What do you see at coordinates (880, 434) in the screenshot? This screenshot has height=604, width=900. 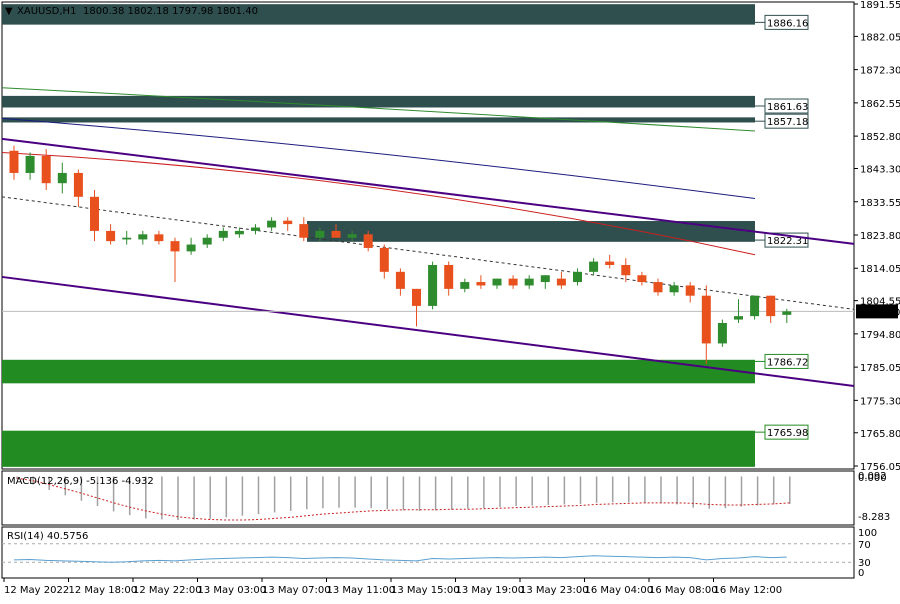 I see `y-tick-label: 1765.80` at bounding box center [880, 434].